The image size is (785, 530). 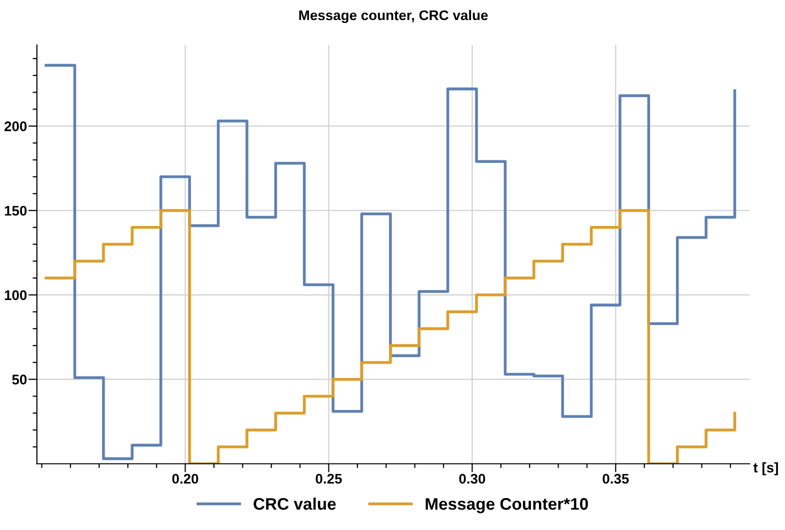 What do you see at coordinates (472, 479) in the screenshot?
I see `x-tick-label: 0.30` at bounding box center [472, 479].